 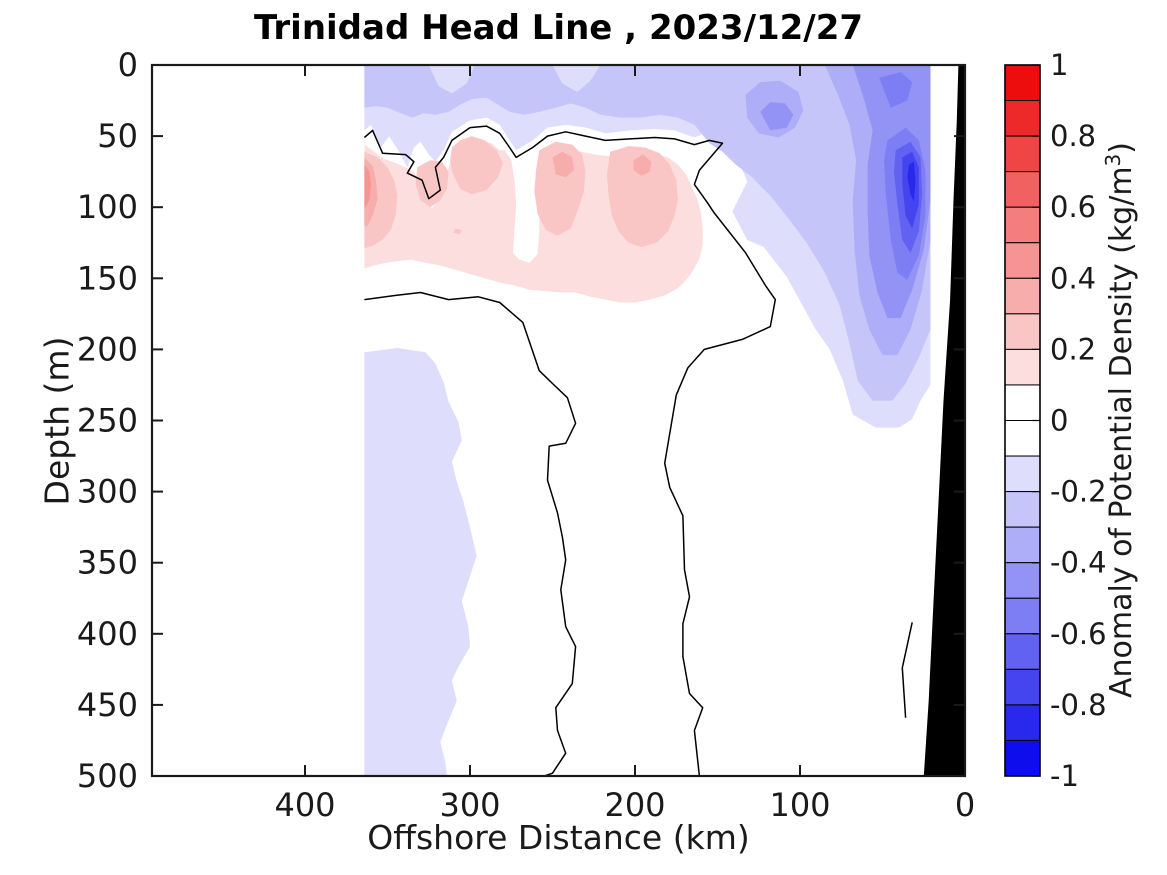 I want to click on colorbar-tick-label: 0, so click(x=1059, y=421).